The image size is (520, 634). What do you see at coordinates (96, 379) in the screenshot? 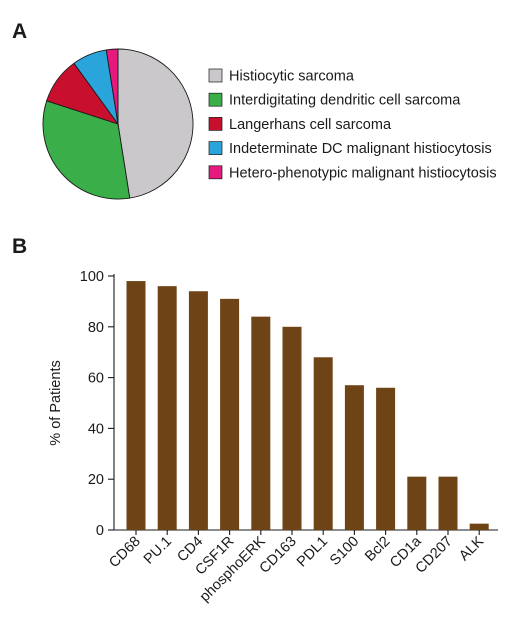
I see `y-tick-label-60: 60` at bounding box center [96, 379].